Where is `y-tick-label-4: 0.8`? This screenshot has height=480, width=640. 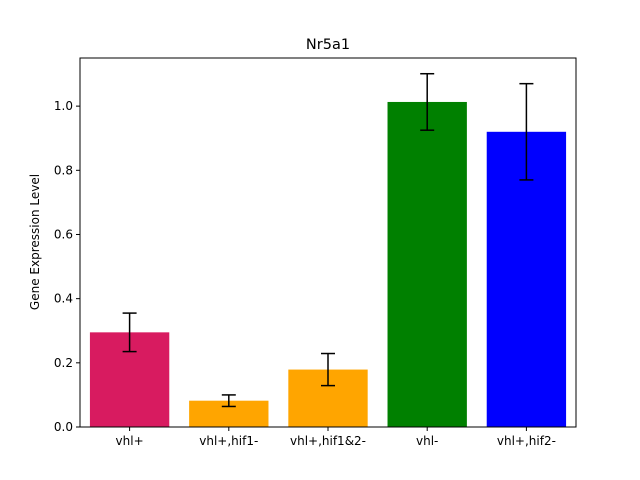
y-tick-label-4: 0.8 is located at coordinates (63, 170).